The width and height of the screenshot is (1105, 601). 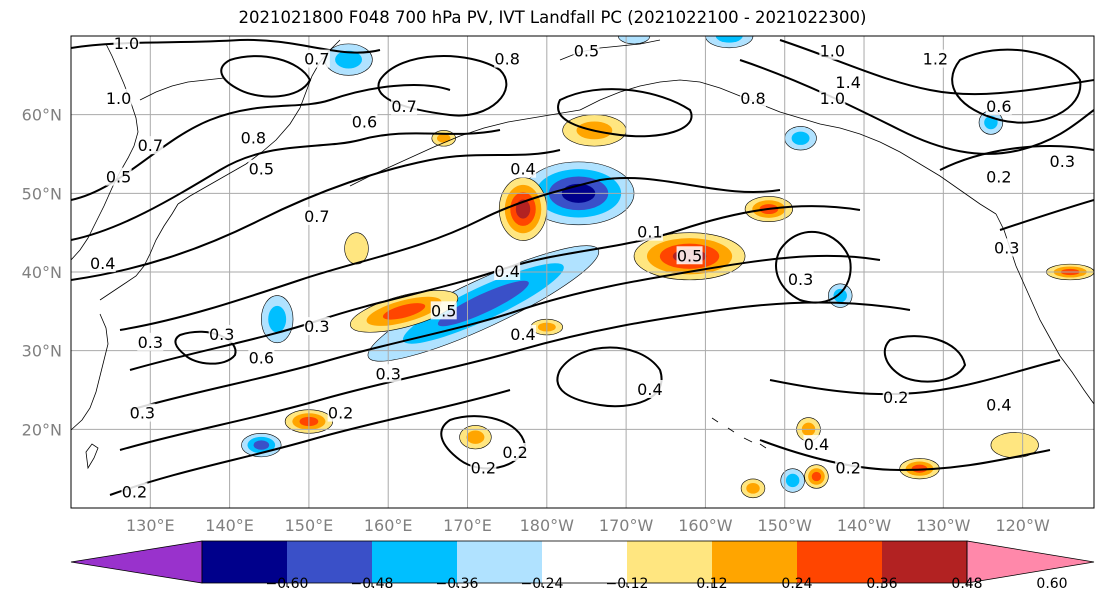 I want to click on colorbar-tick-label: −0.48, so click(x=372, y=584).